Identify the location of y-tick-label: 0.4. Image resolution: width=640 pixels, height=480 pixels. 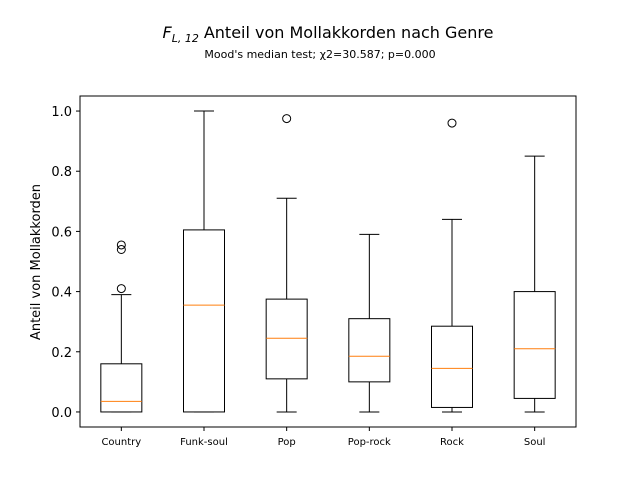
(61, 293).